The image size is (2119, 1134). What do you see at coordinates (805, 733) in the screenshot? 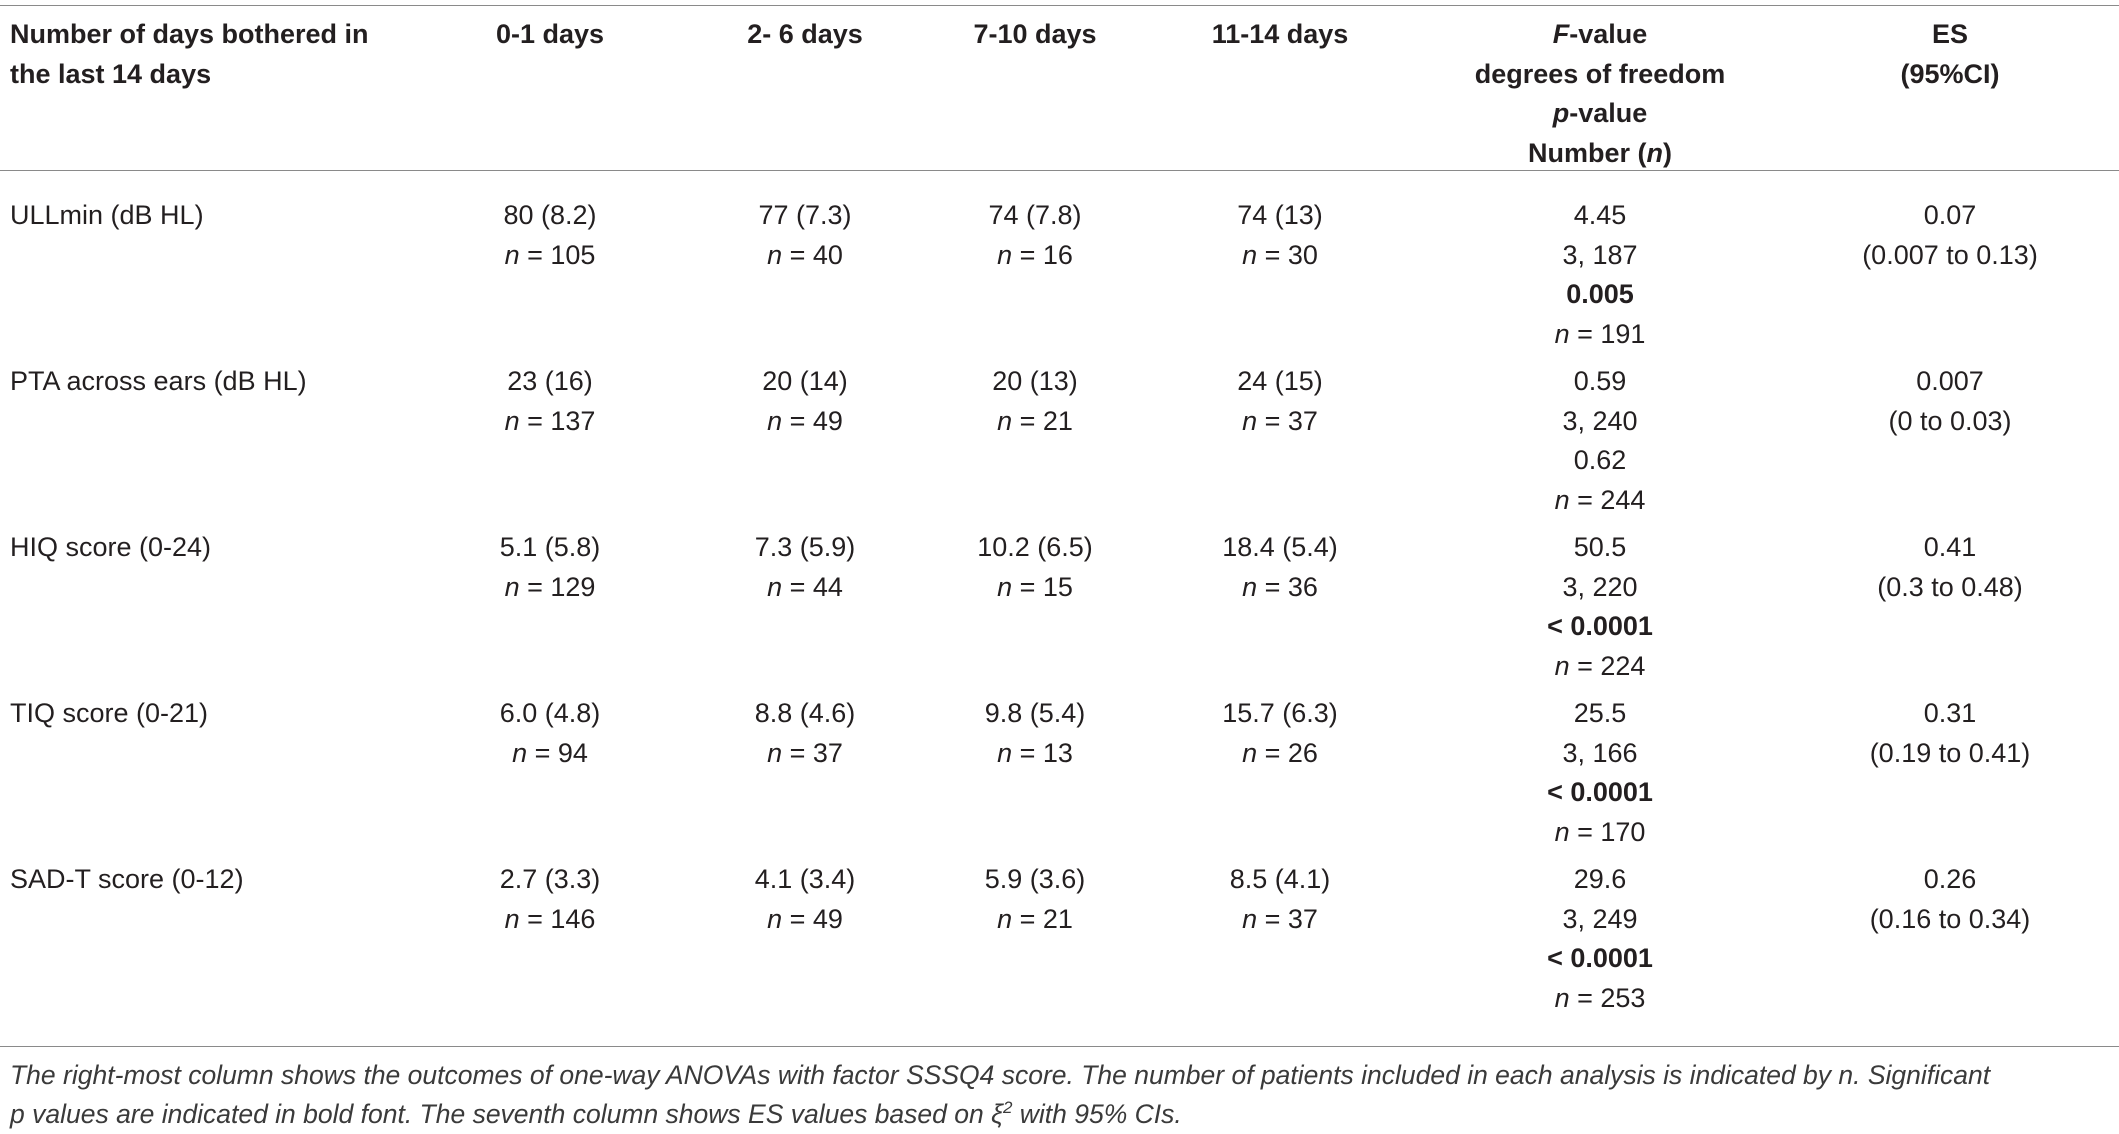
I see `cell-2-6-days: 8.8 (4.6) n = 37` at bounding box center [805, 733].